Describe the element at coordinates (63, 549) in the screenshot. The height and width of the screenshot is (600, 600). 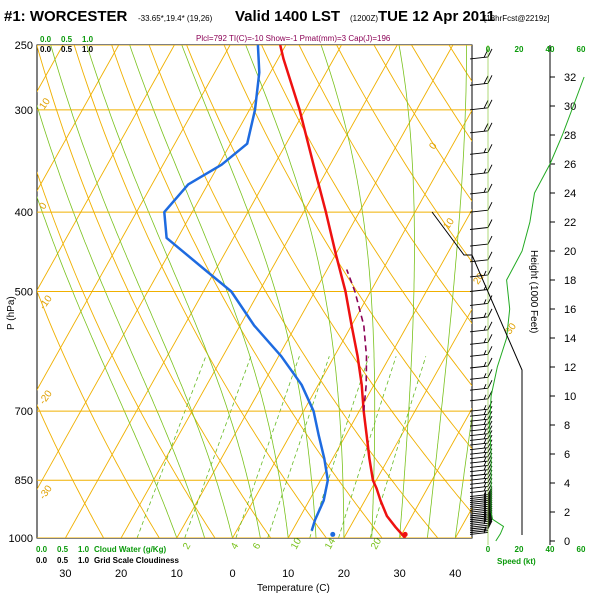
I see `cloud-water-tick-bottom: 0.5` at that location.